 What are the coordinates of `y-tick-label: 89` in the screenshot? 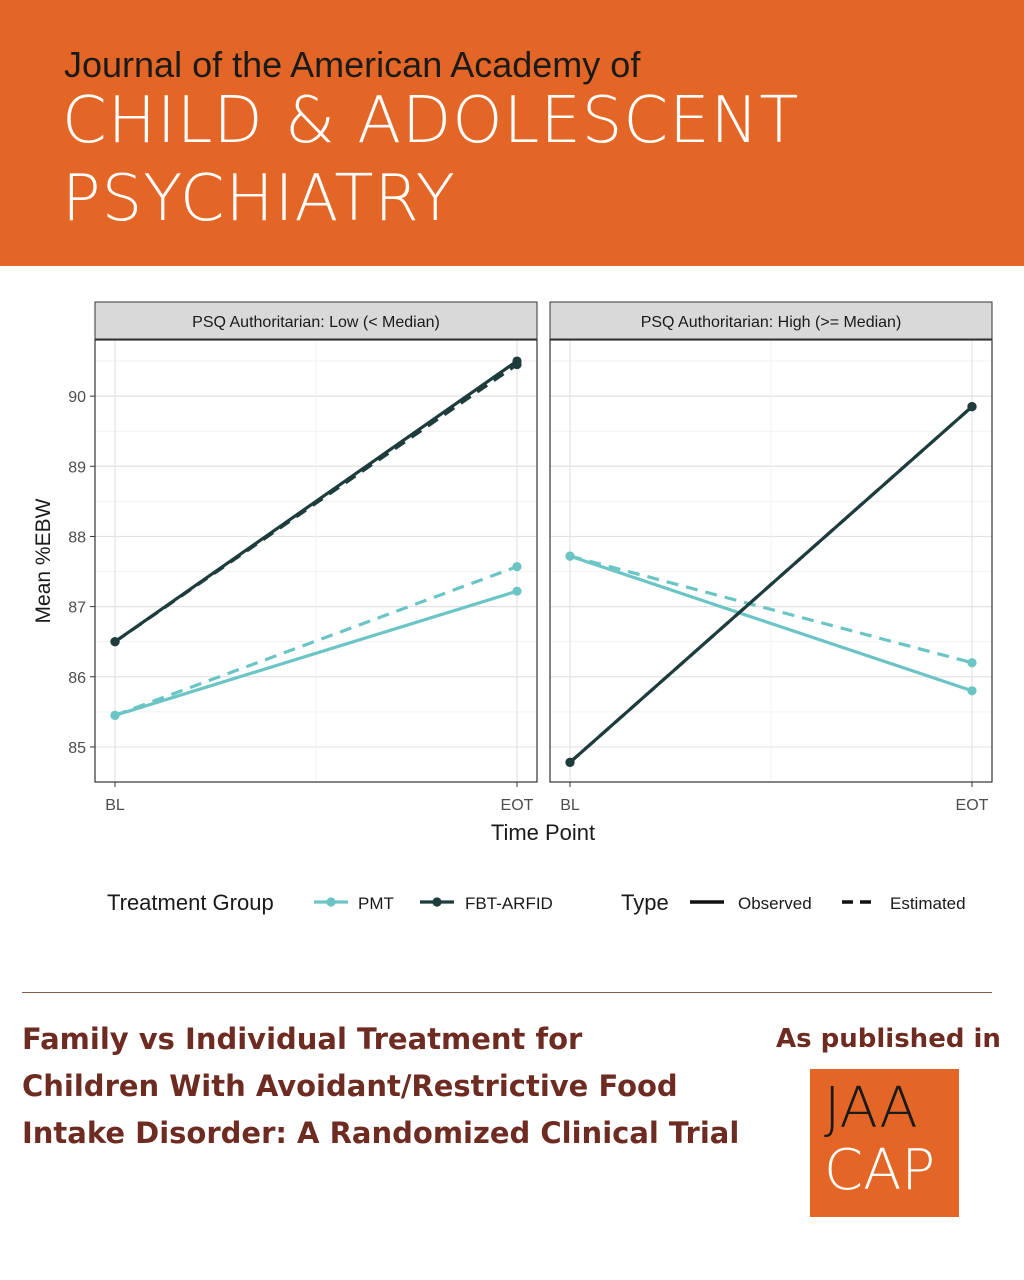 It's located at (77, 467).